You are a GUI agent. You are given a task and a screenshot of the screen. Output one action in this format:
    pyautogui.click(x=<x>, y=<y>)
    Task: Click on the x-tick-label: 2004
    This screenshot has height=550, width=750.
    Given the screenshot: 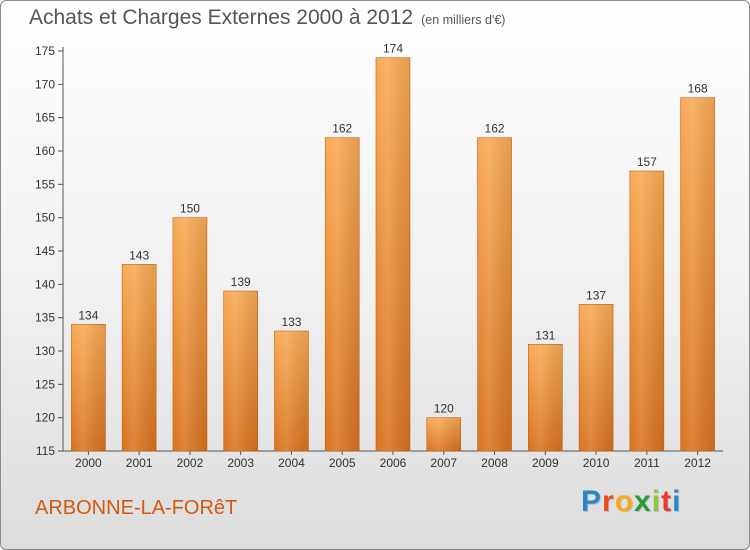 What is the action you would take?
    pyautogui.click(x=291, y=463)
    